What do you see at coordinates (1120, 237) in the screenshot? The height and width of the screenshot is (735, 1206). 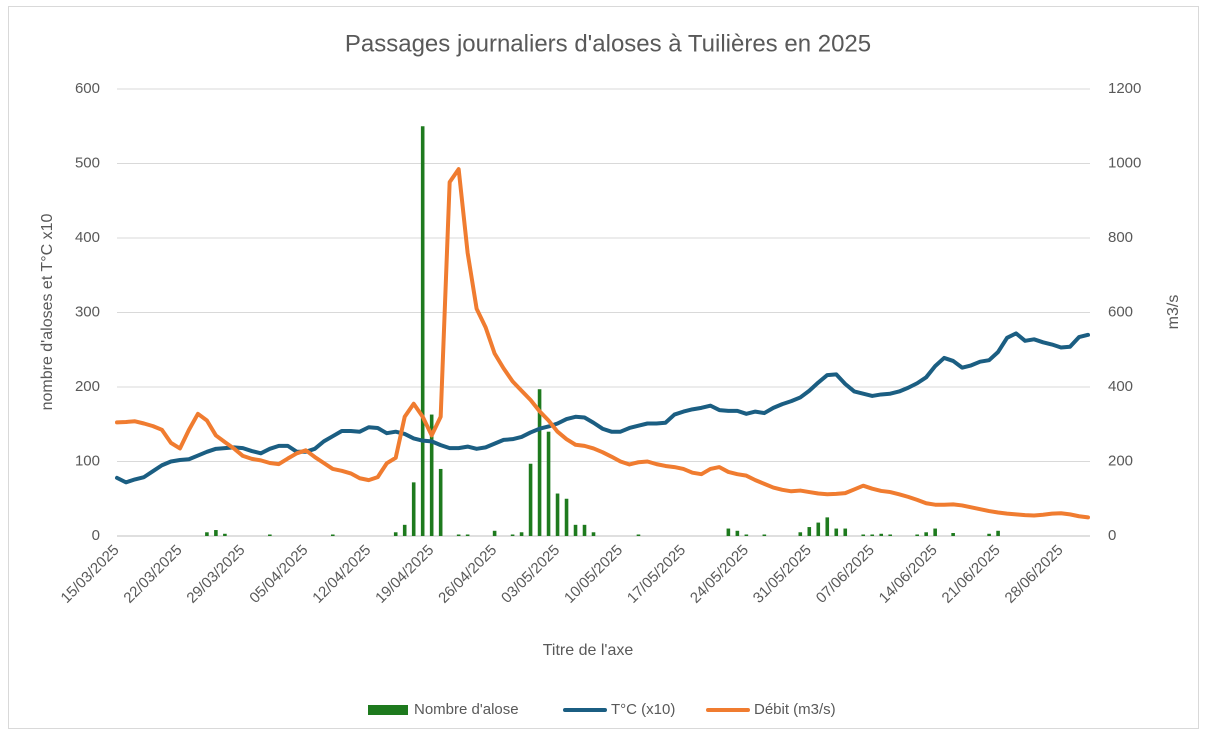 I see `y2-tick-label: 800` at bounding box center [1120, 237].